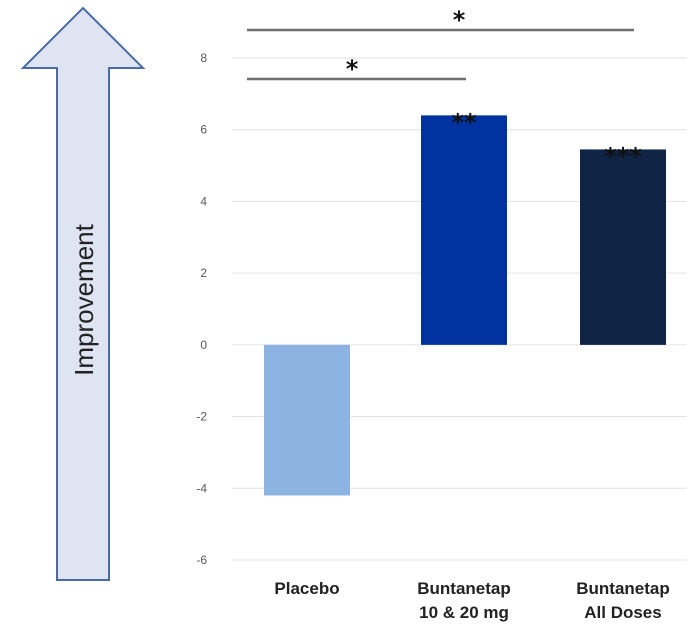 This screenshot has width=687, height=628. What do you see at coordinates (84, 299) in the screenshot?
I see `improvement-label: Improvement` at bounding box center [84, 299].